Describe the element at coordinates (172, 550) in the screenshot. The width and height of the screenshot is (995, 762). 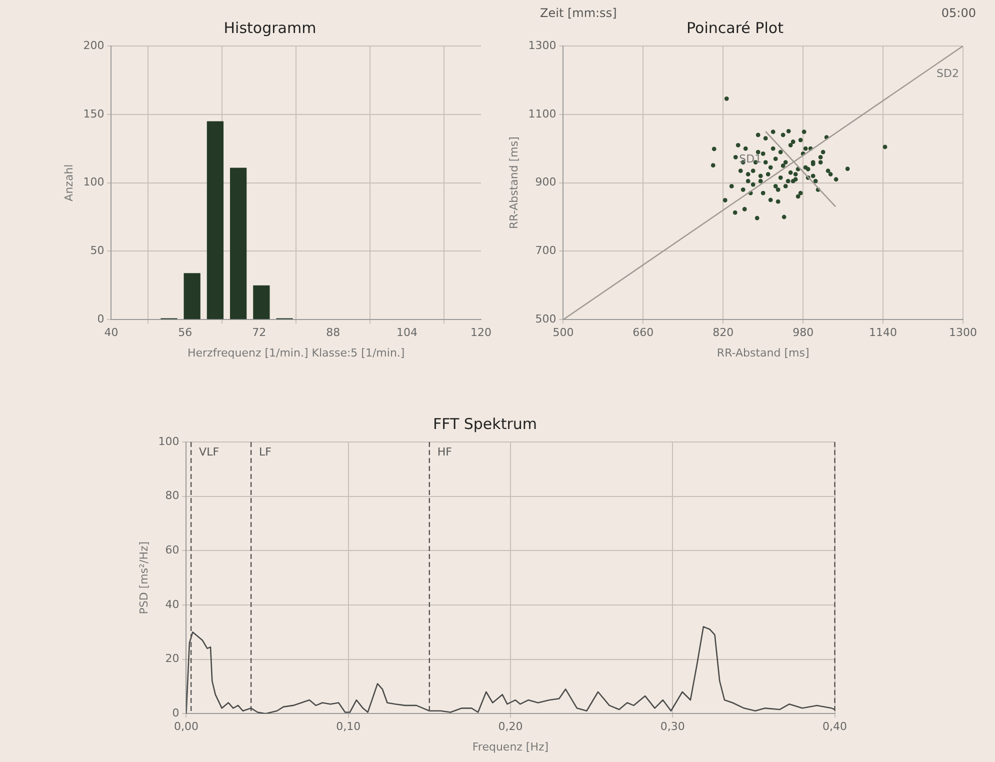
I see `y-tick-label: 60` at that location.